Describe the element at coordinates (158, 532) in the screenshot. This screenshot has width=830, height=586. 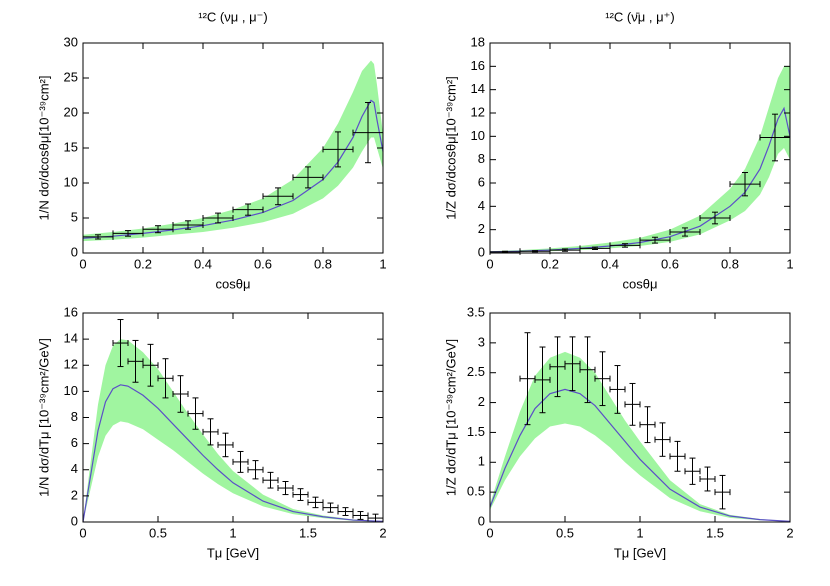
I see `x-tick-label: 0.5` at that location.